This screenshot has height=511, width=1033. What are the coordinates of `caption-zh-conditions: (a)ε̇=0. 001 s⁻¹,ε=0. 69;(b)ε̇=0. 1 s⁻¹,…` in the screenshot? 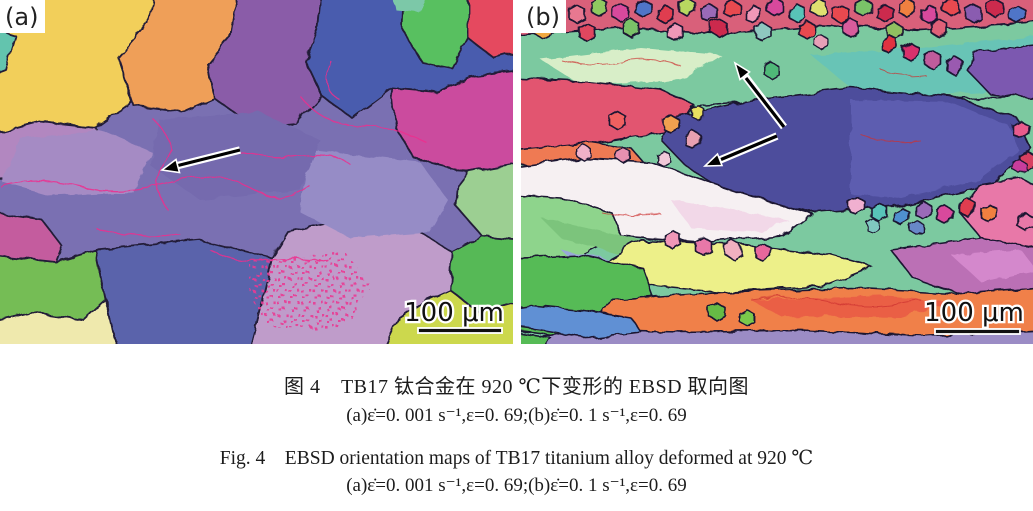 It's located at (516, 415).